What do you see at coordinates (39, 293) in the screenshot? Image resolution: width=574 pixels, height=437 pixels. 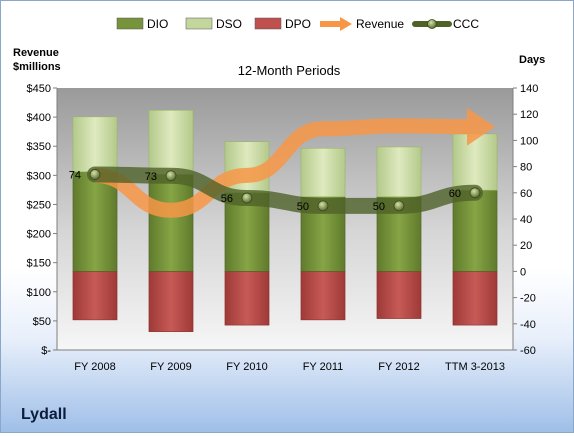 I see `y-left-tick-label: $100` at bounding box center [39, 293].